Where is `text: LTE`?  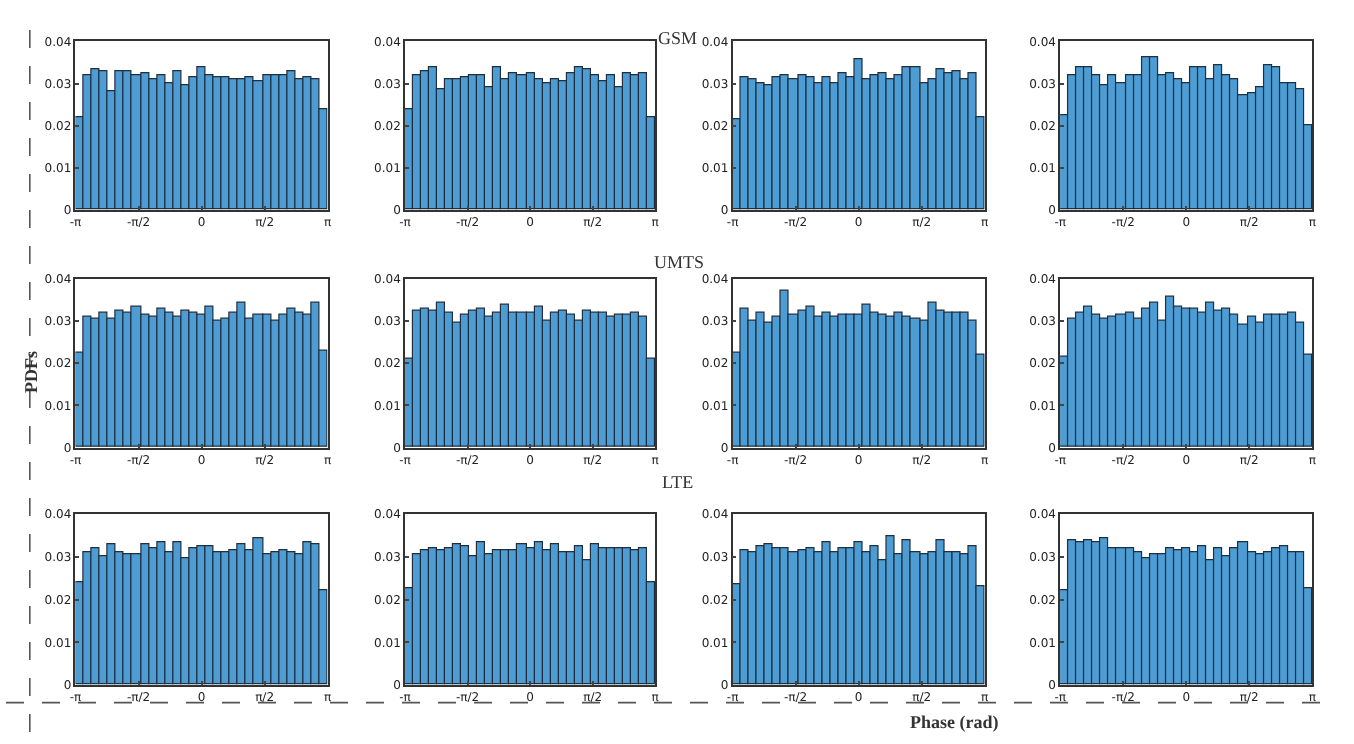
text: LTE is located at coordinates (678, 482).